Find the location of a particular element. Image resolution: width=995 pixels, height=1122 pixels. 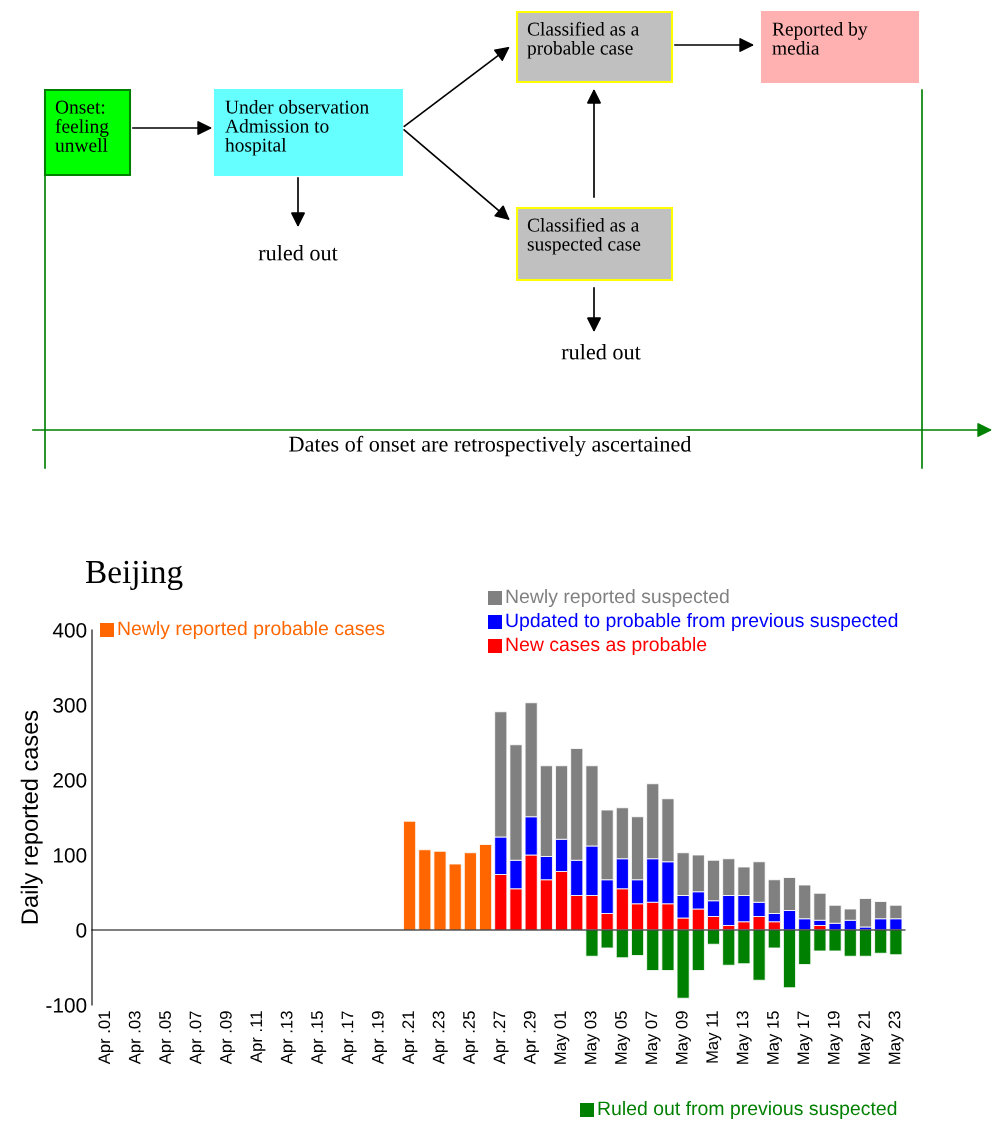

x-tick-label: Apr .09 is located at coordinates (227, 1038).